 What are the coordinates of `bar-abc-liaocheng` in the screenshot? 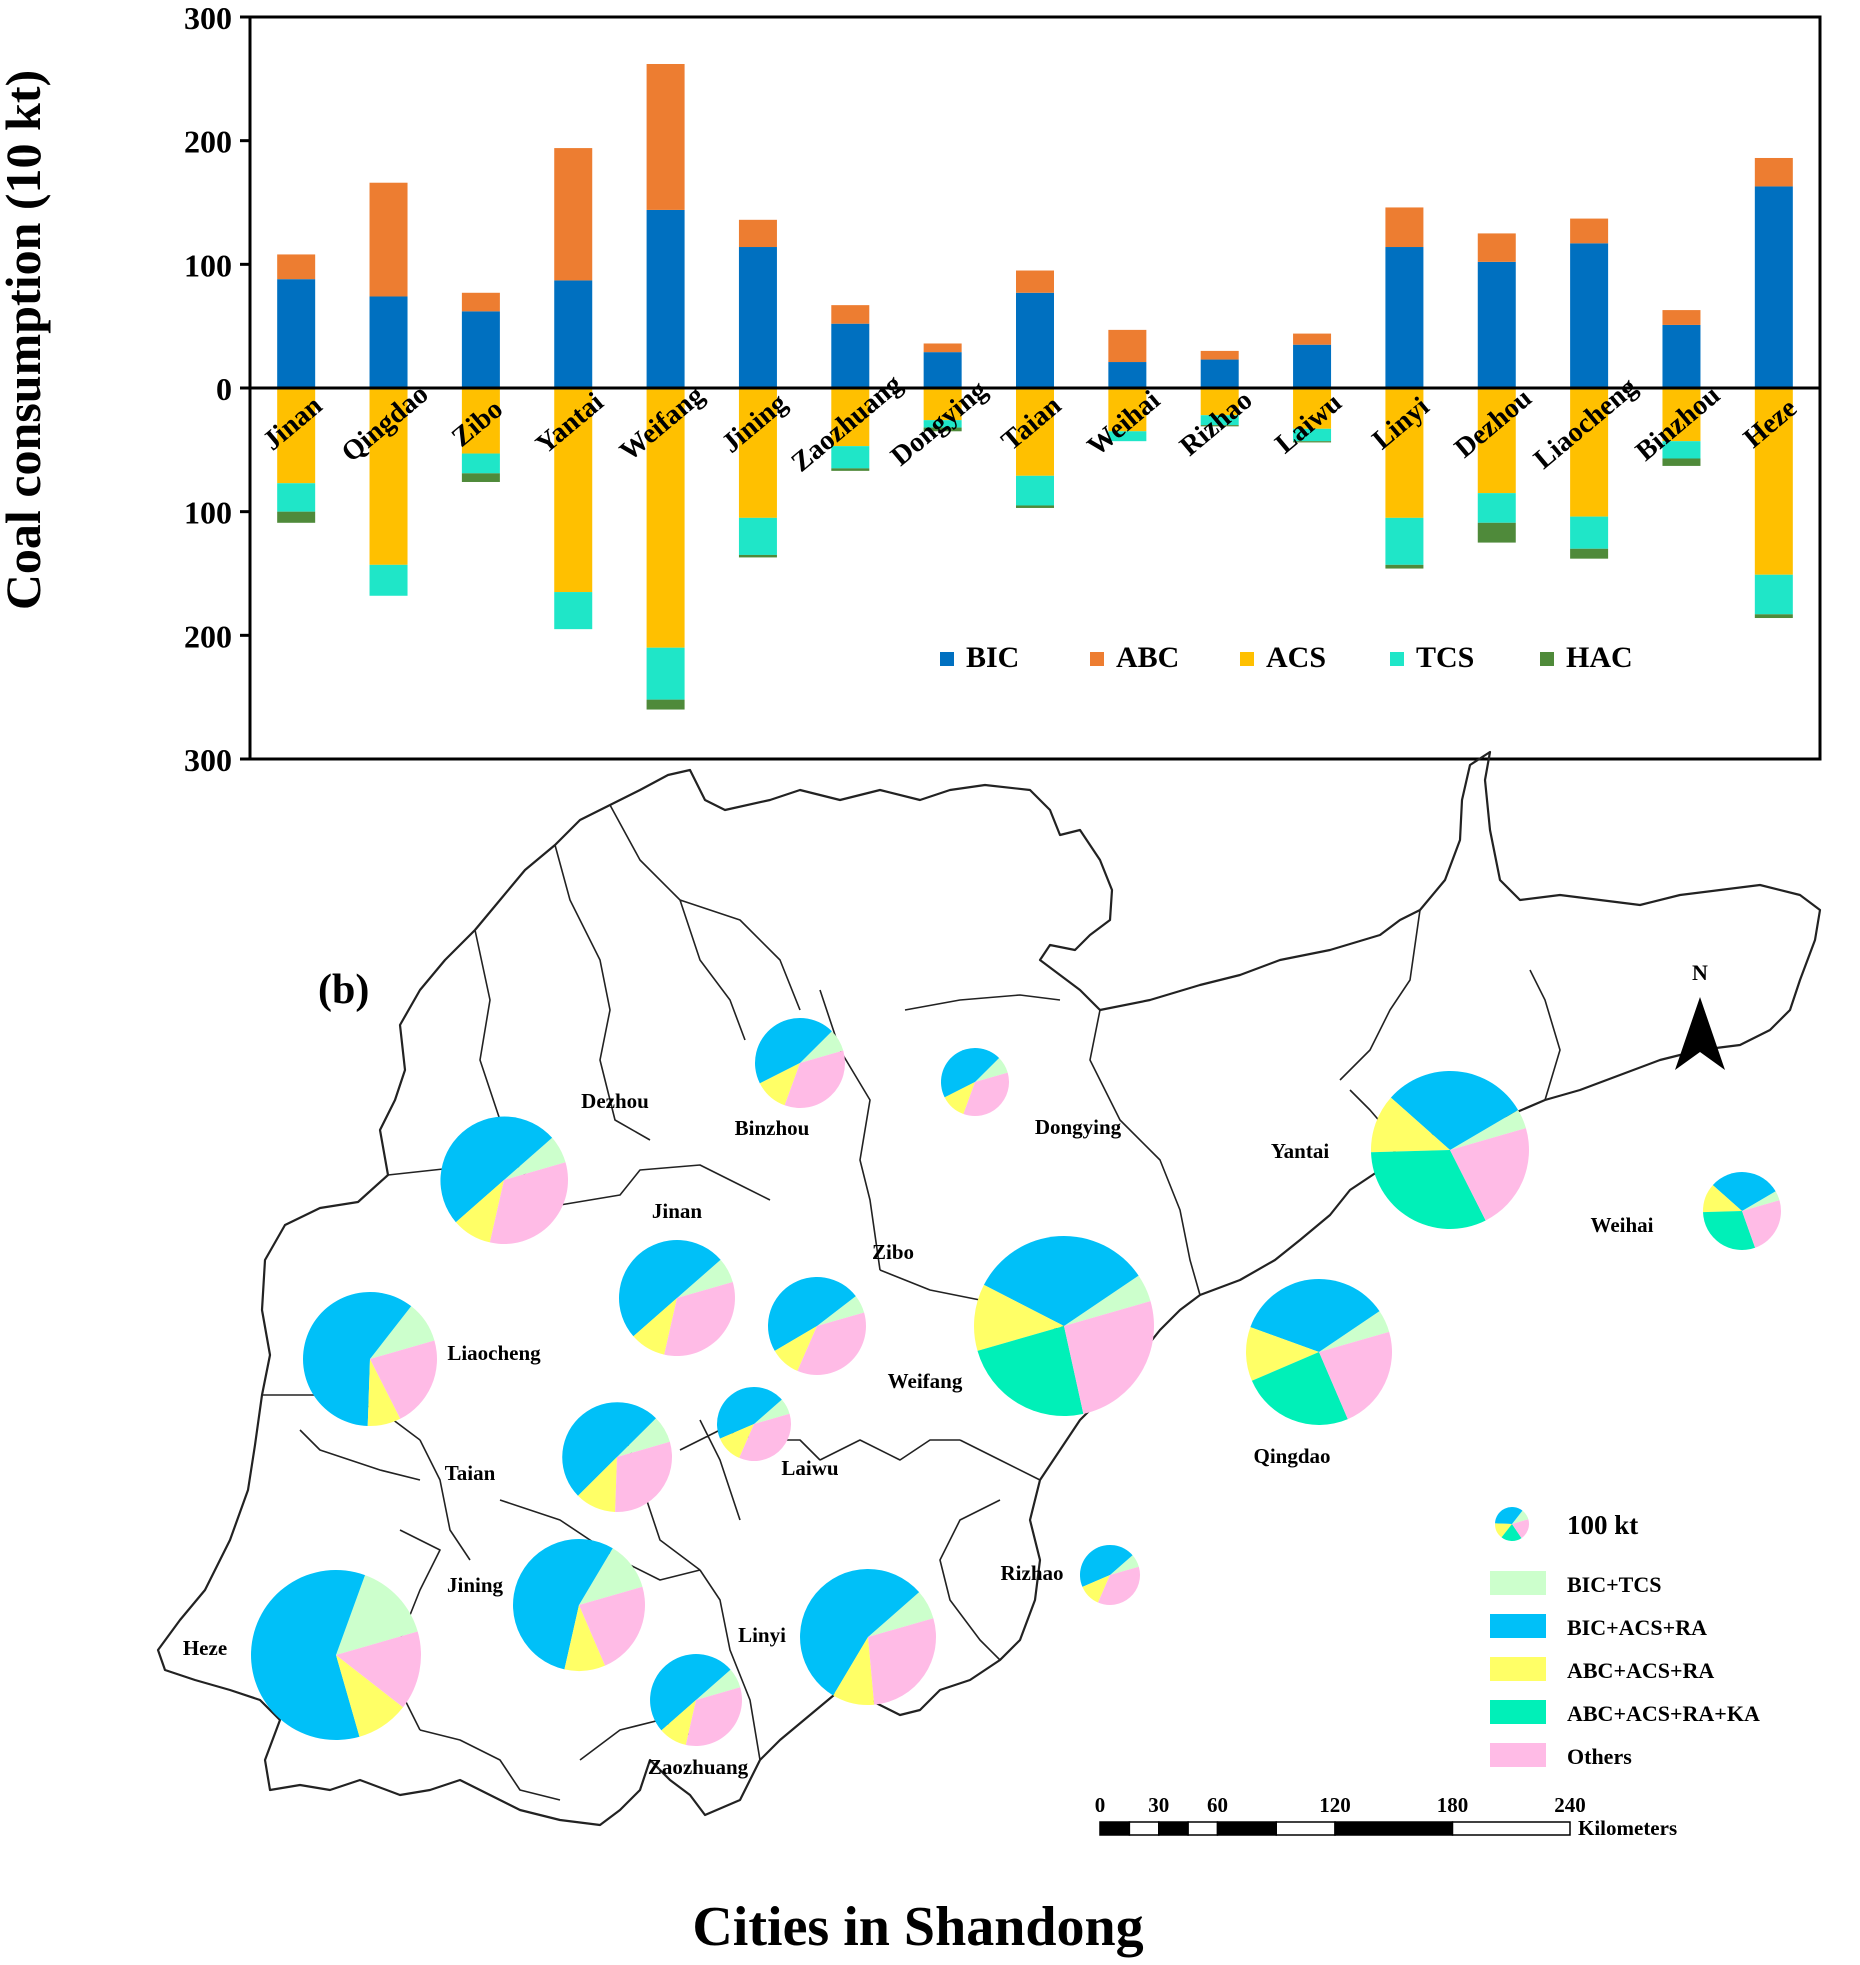 It's located at (1589, 231).